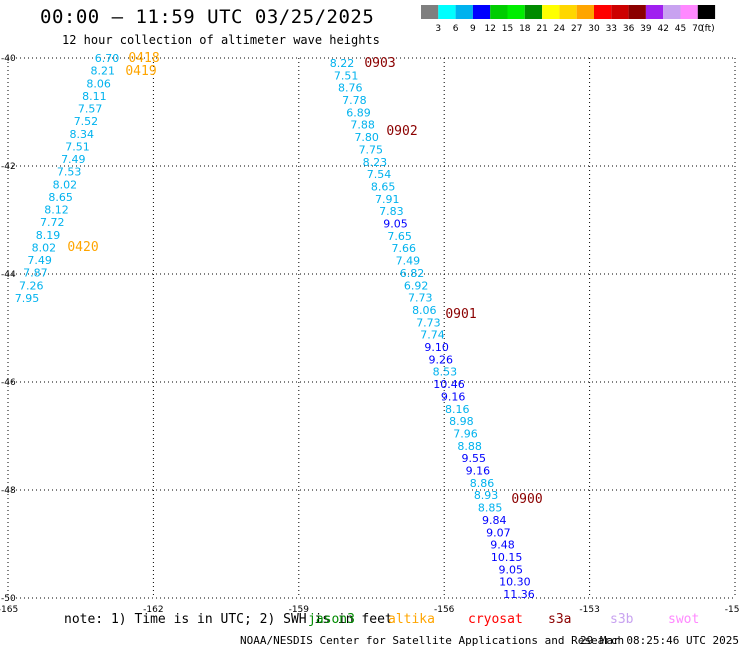 This screenshot has width=740, height=650. I want to click on colorbar-tick-label: 15, so click(507, 28).